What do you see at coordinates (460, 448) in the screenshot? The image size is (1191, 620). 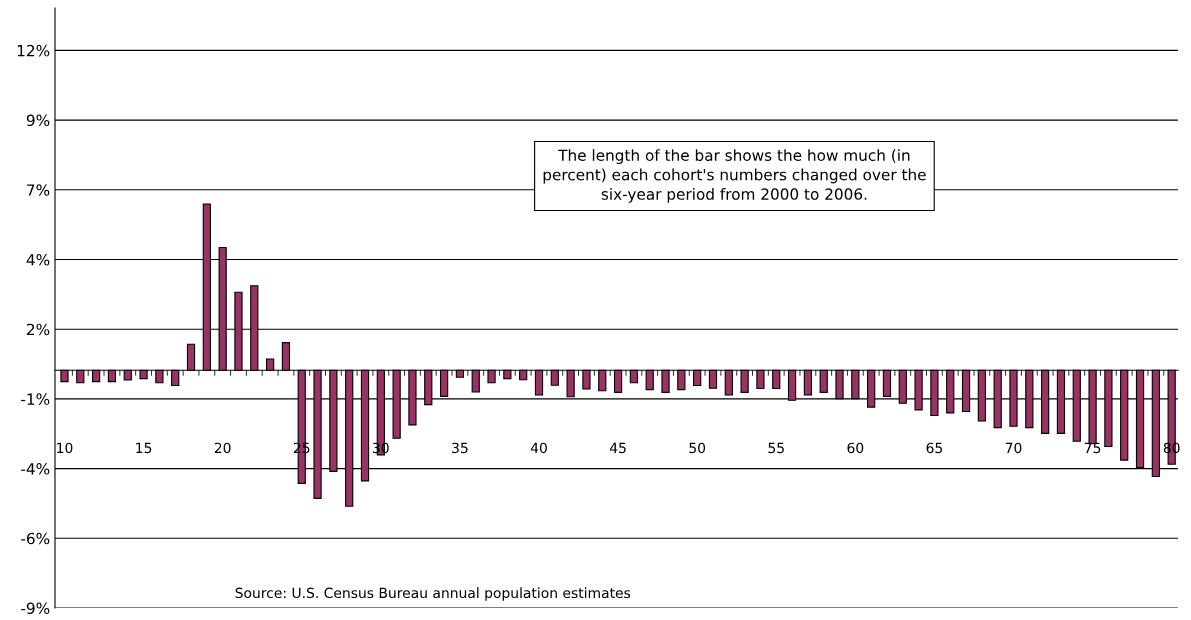 I see `x-tick-label: 35` at bounding box center [460, 448].